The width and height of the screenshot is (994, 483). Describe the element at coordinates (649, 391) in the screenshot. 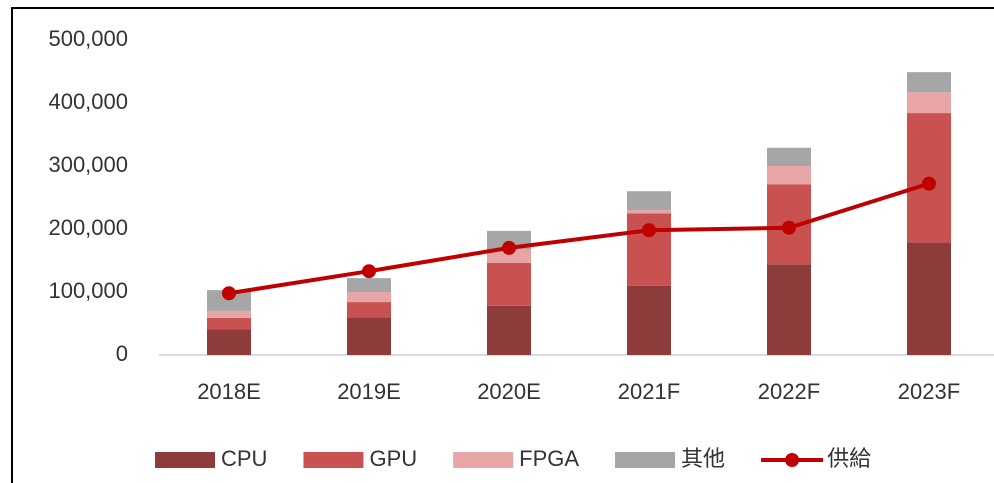

I see `x-tick-label: 2021F` at that location.